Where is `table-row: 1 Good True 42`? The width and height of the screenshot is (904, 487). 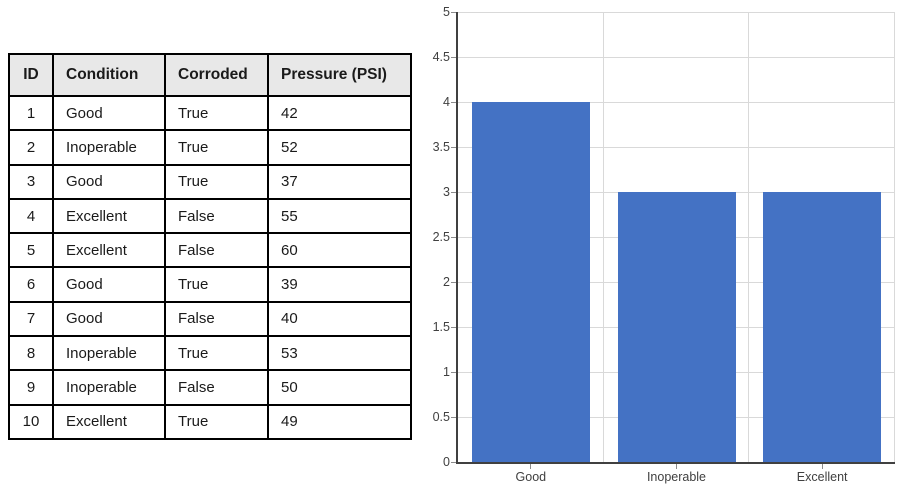
table-row: 1 Good True 42 is located at coordinates (210, 113).